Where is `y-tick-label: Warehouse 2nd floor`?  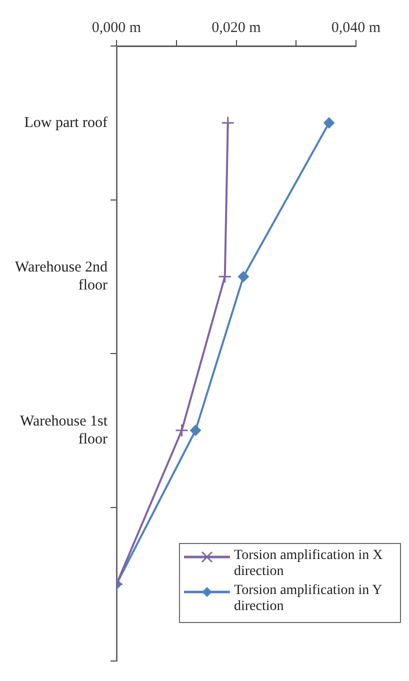
y-tick-label: Warehouse 2nd floor is located at coordinates (61, 277).